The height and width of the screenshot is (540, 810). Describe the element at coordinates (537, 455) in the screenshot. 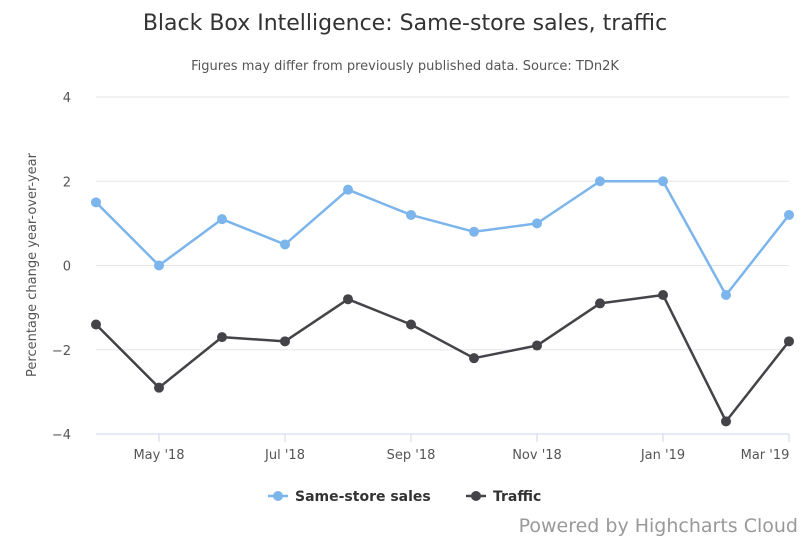

I see `x-tick-label: Nov '18` at that location.